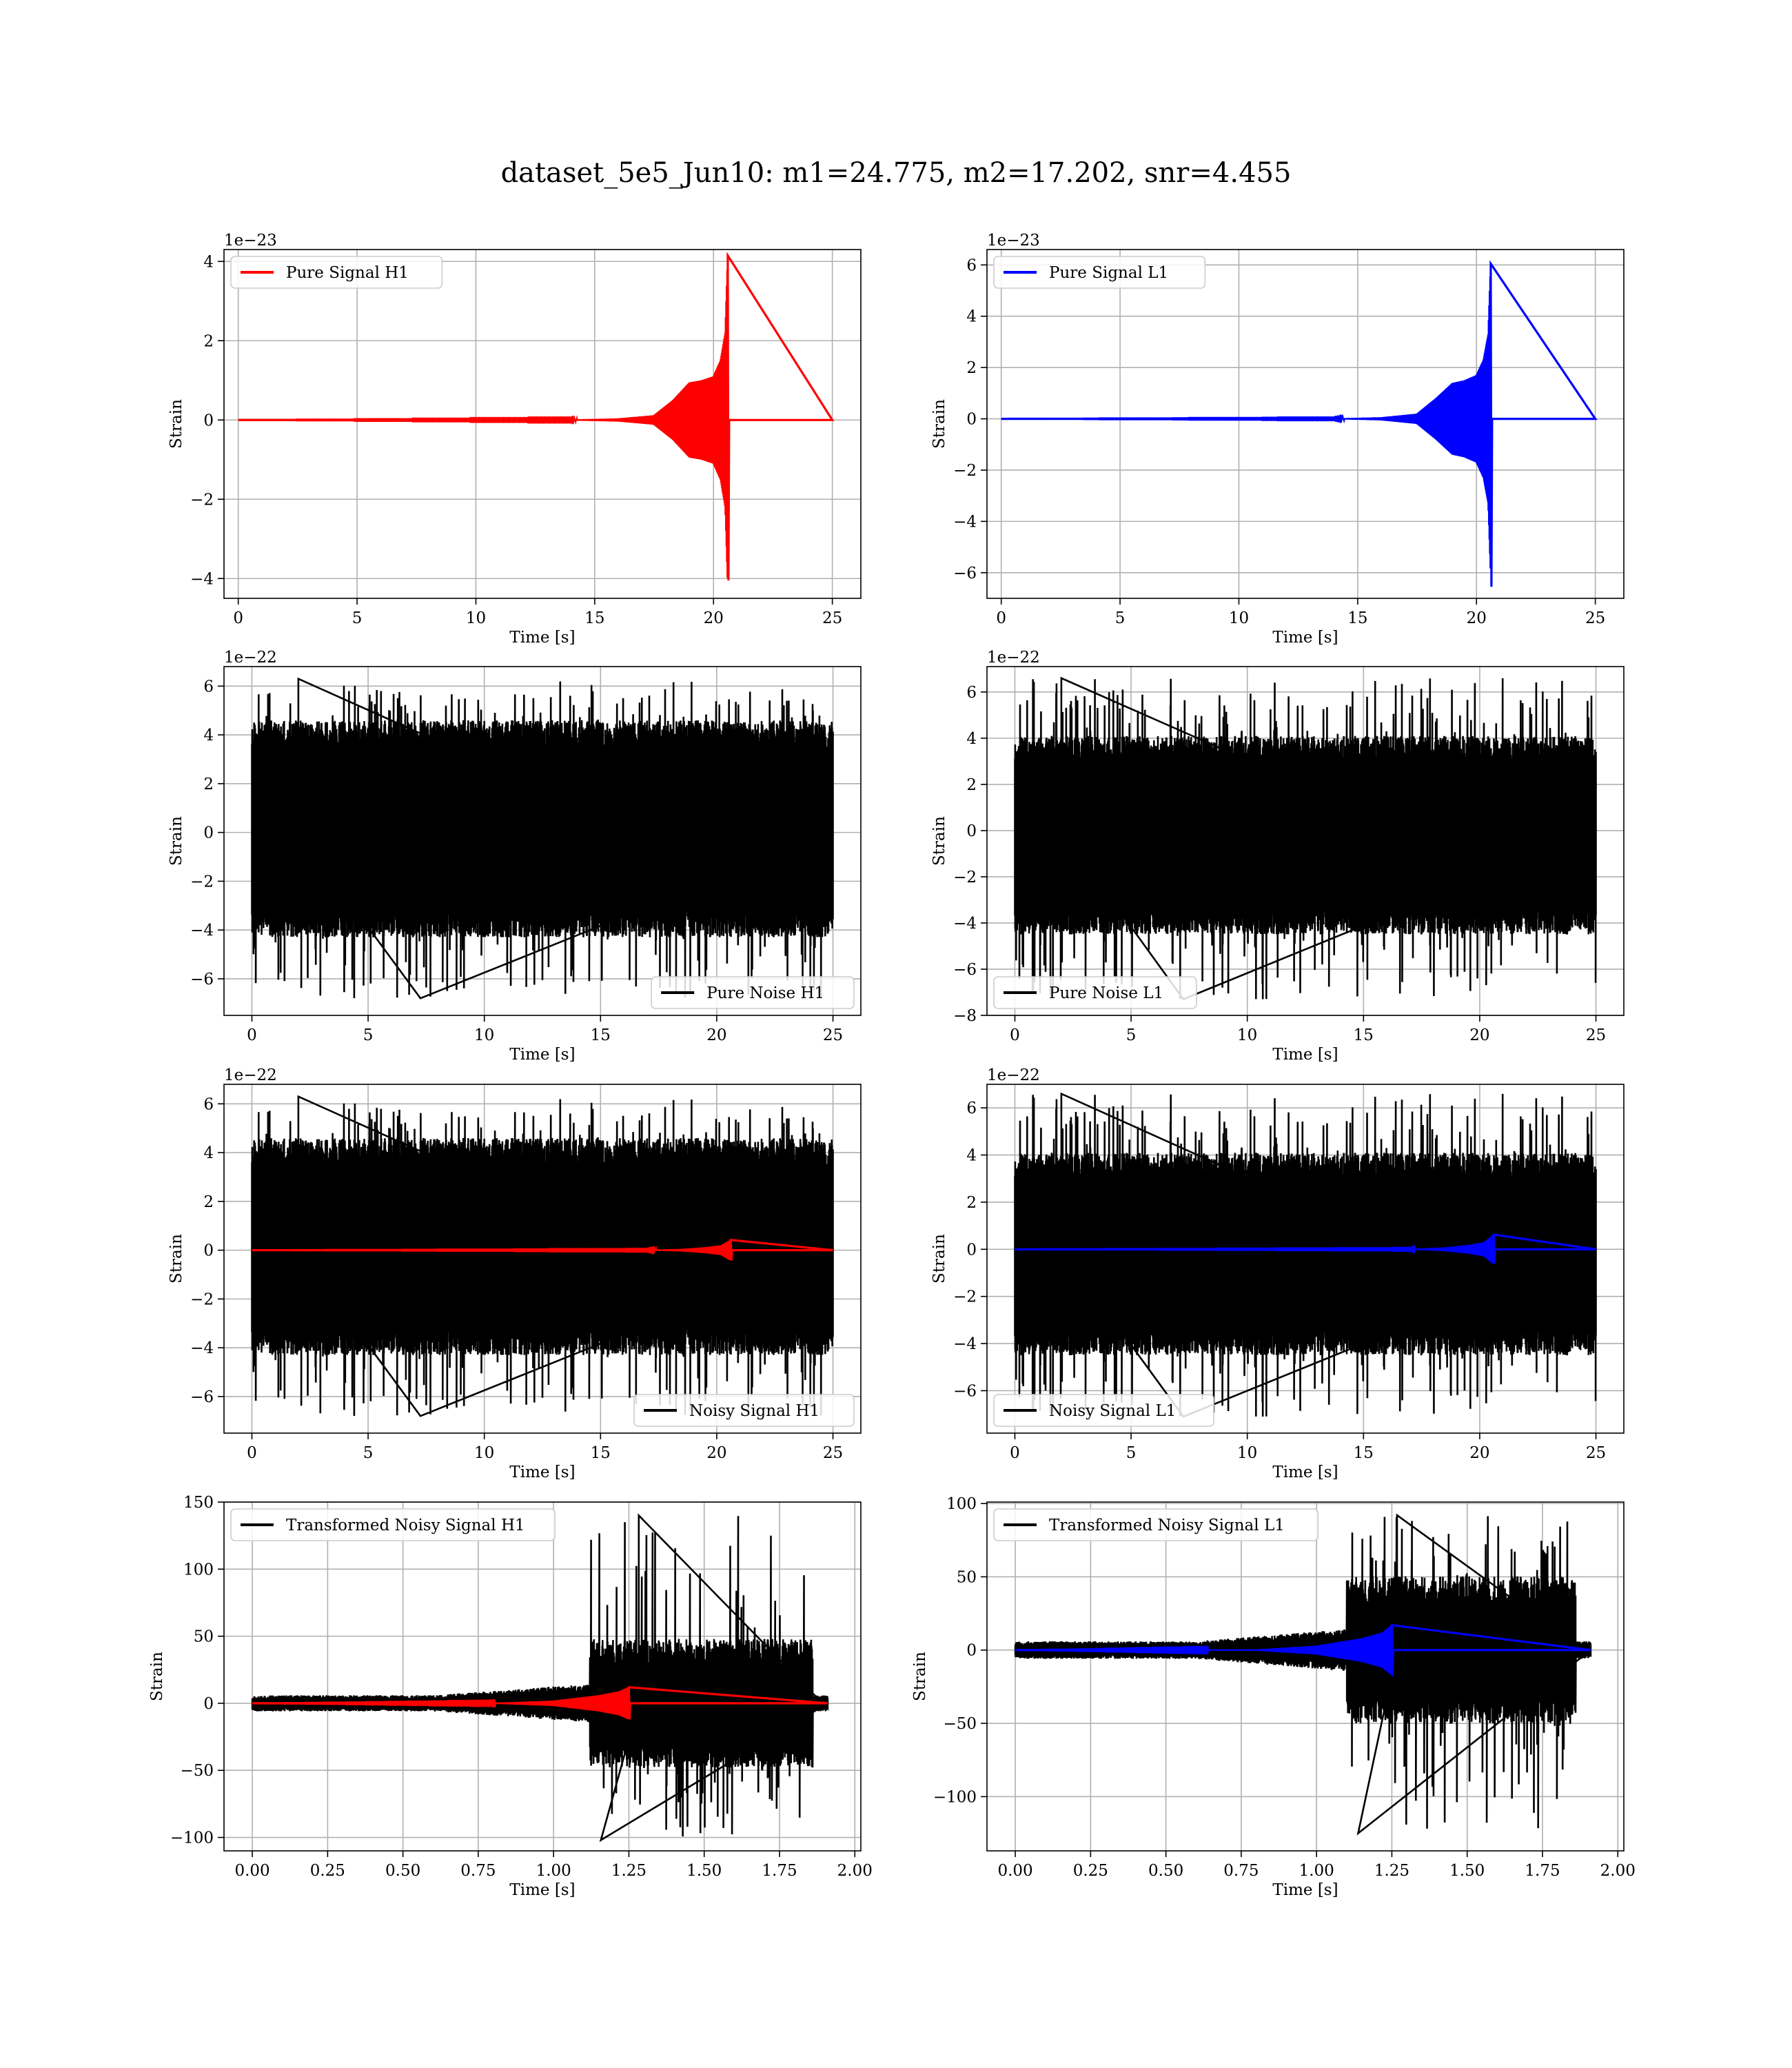  I want to click on legend: Transformed Noisy Signal H1, so click(393, 1524).